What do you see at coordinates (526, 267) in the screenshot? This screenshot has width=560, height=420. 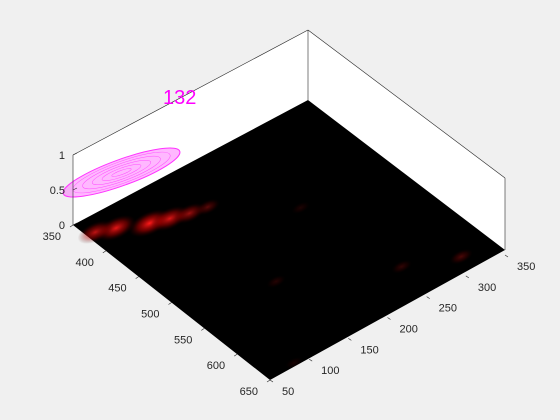 I see `x-tick-label: 350` at bounding box center [526, 267].